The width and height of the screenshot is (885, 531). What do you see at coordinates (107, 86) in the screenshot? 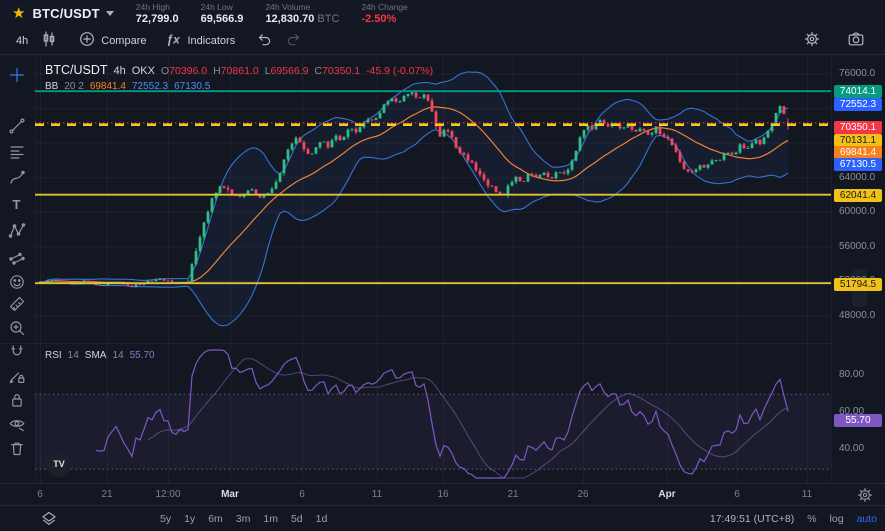
I see `bb-basis-value: 69841.4` at bounding box center [107, 86].